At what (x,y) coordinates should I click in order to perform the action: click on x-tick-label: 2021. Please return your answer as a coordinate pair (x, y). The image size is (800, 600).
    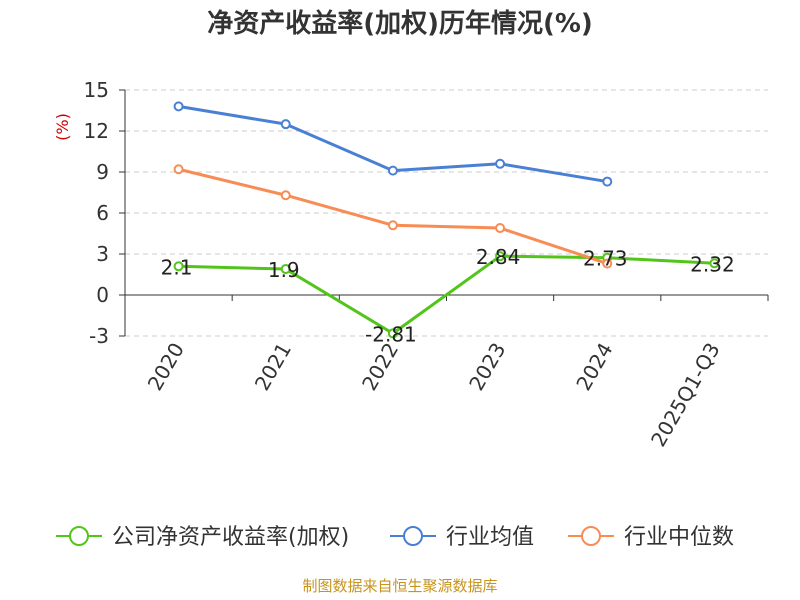
    Looking at the image, I should click on (273, 367).